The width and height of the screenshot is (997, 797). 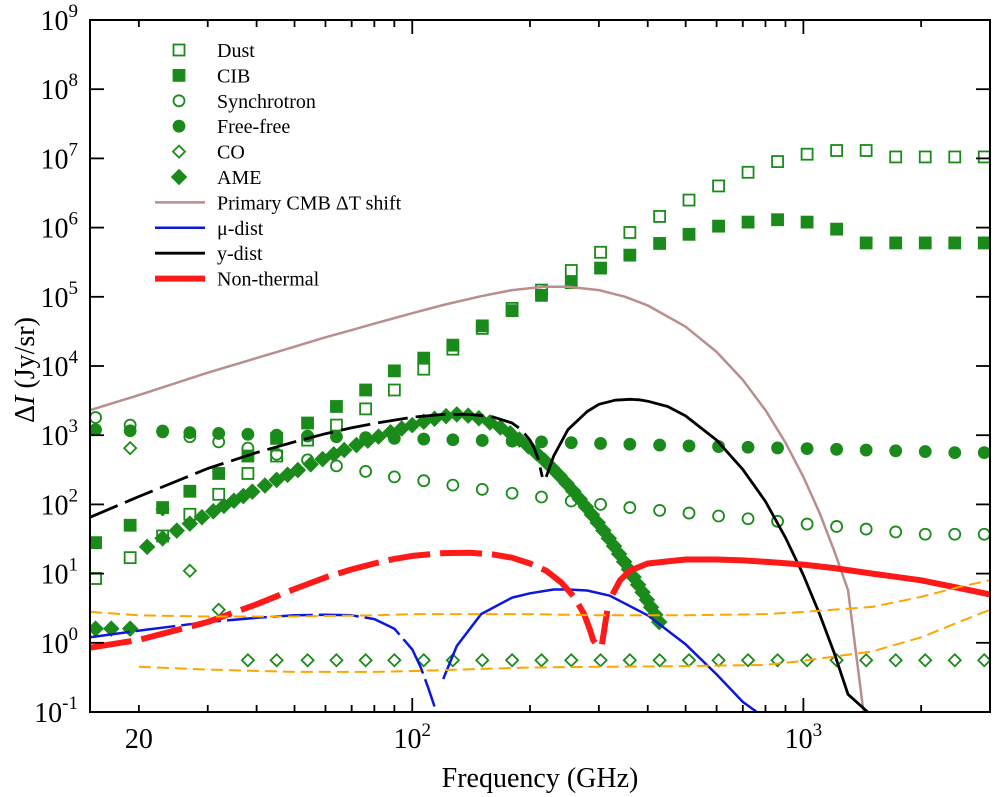 I want to click on y-tick-label: 10⁵, so click(x=60, y=296).